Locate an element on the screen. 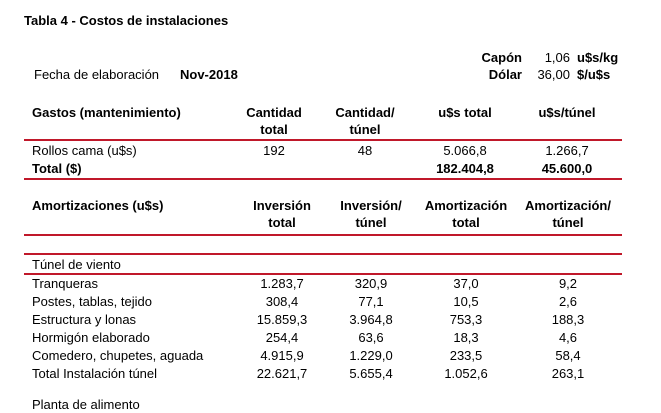 Image resolution: width=661 pixels, height=413 pixels. table-cell: 10,5 is located at coordinates (466, 301).